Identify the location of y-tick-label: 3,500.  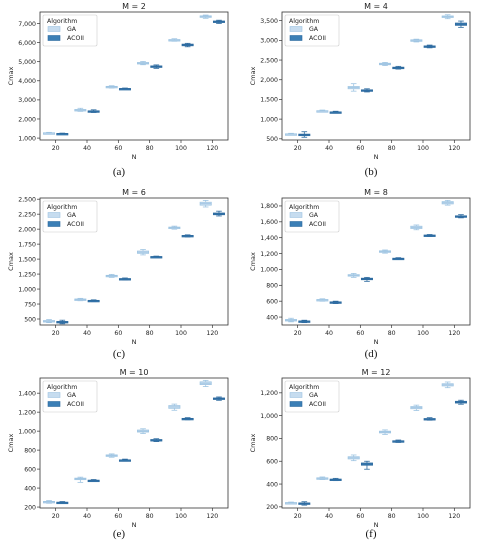
(269, 21).